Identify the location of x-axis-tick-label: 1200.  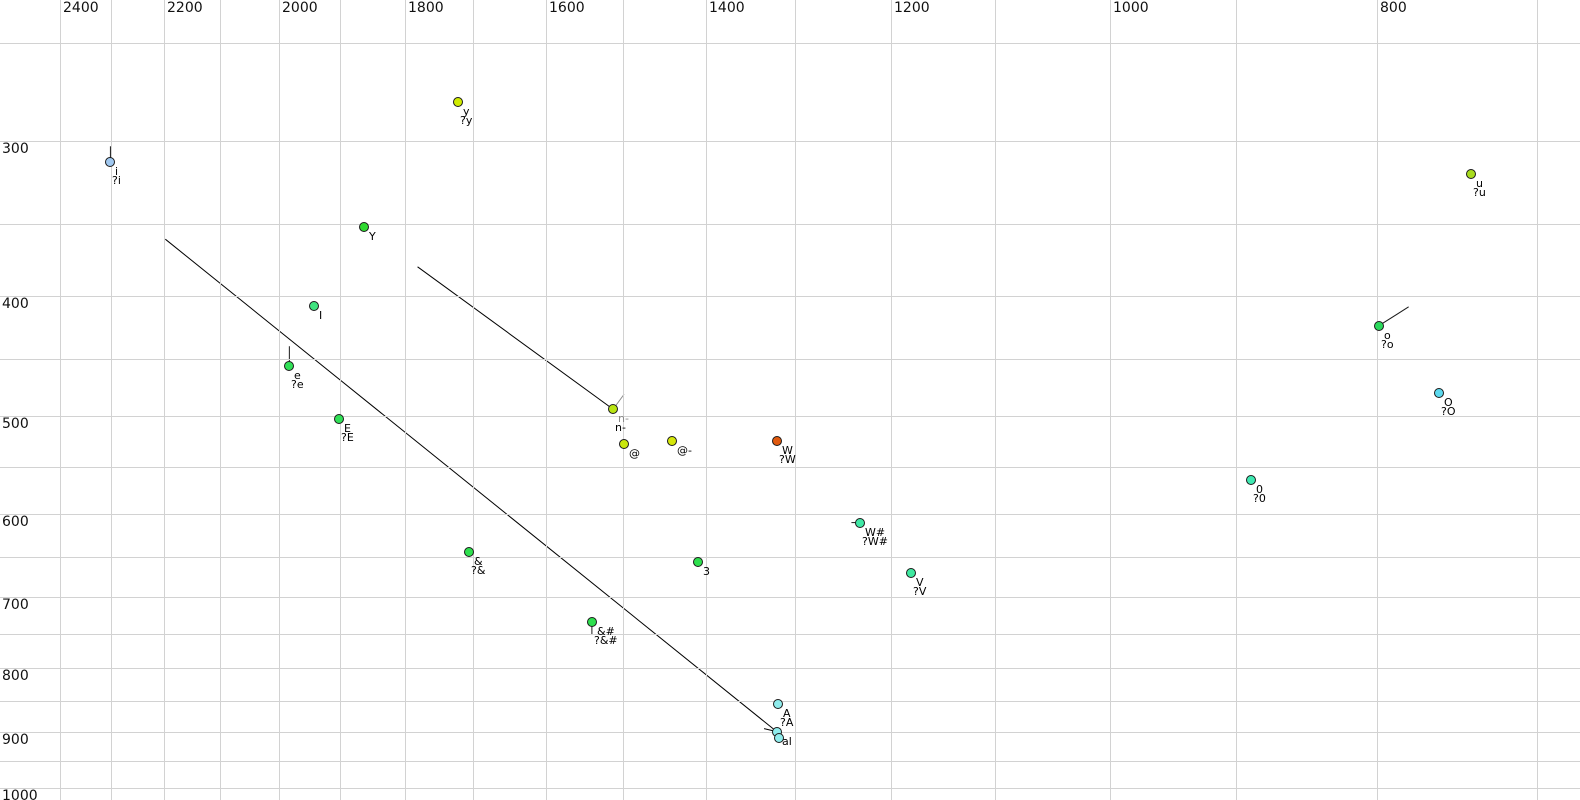
(912, 8).